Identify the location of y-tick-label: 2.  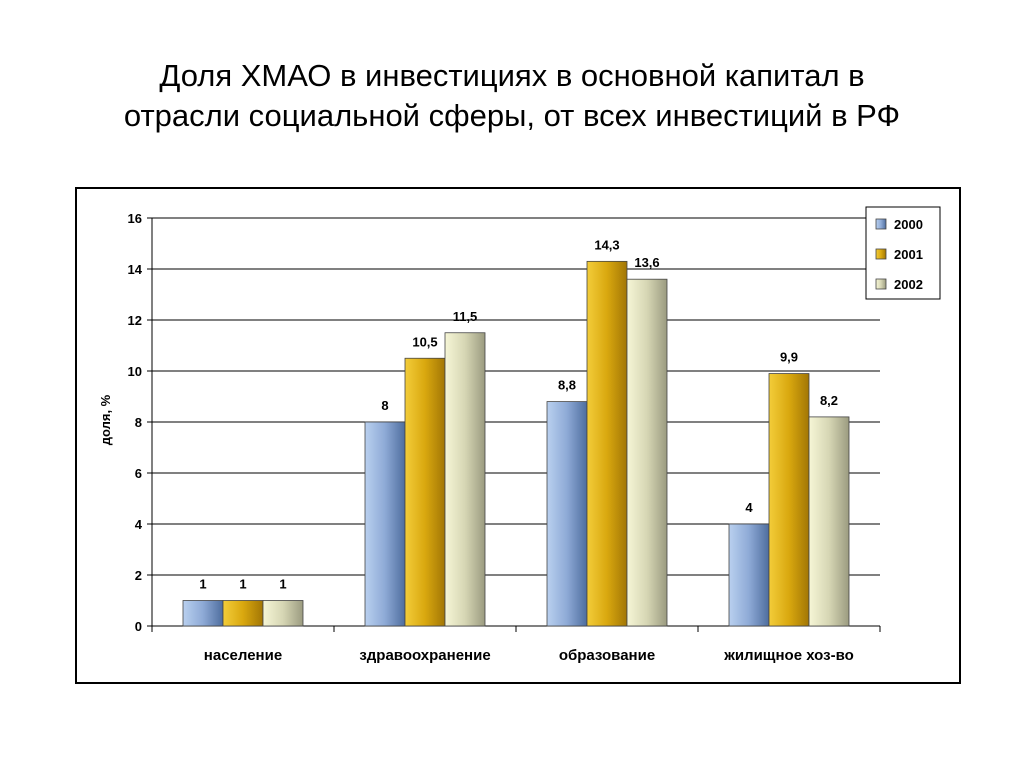
(138, 575).